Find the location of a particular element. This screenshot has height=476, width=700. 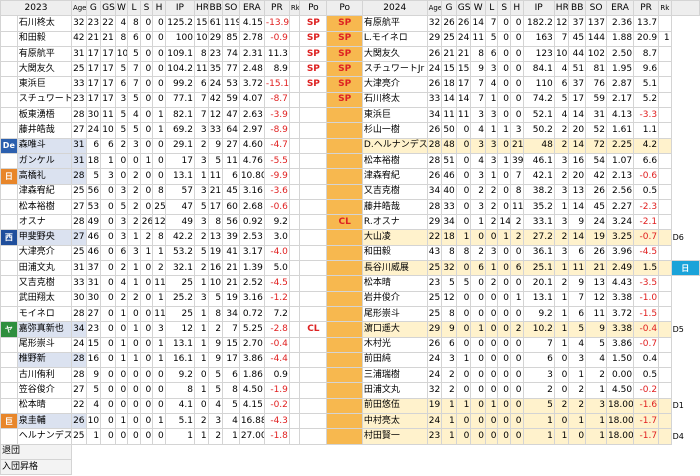

stat-cell: 33 is located at coordinates (215, 130).